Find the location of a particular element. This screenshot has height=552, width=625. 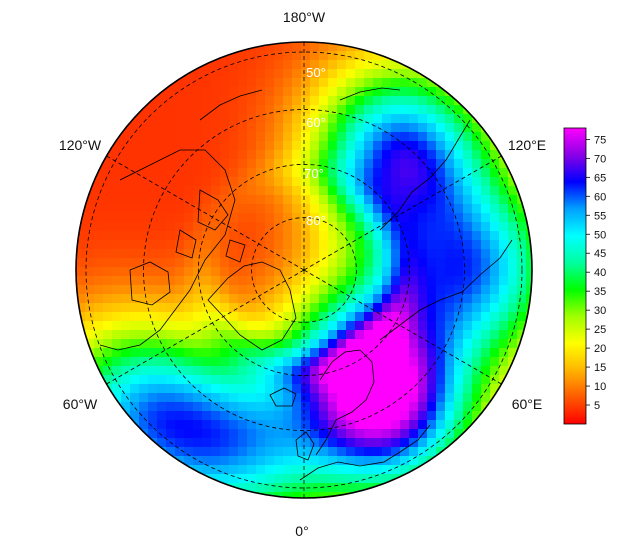

lat-label-70: 70° is located at coordinates (314, 173).